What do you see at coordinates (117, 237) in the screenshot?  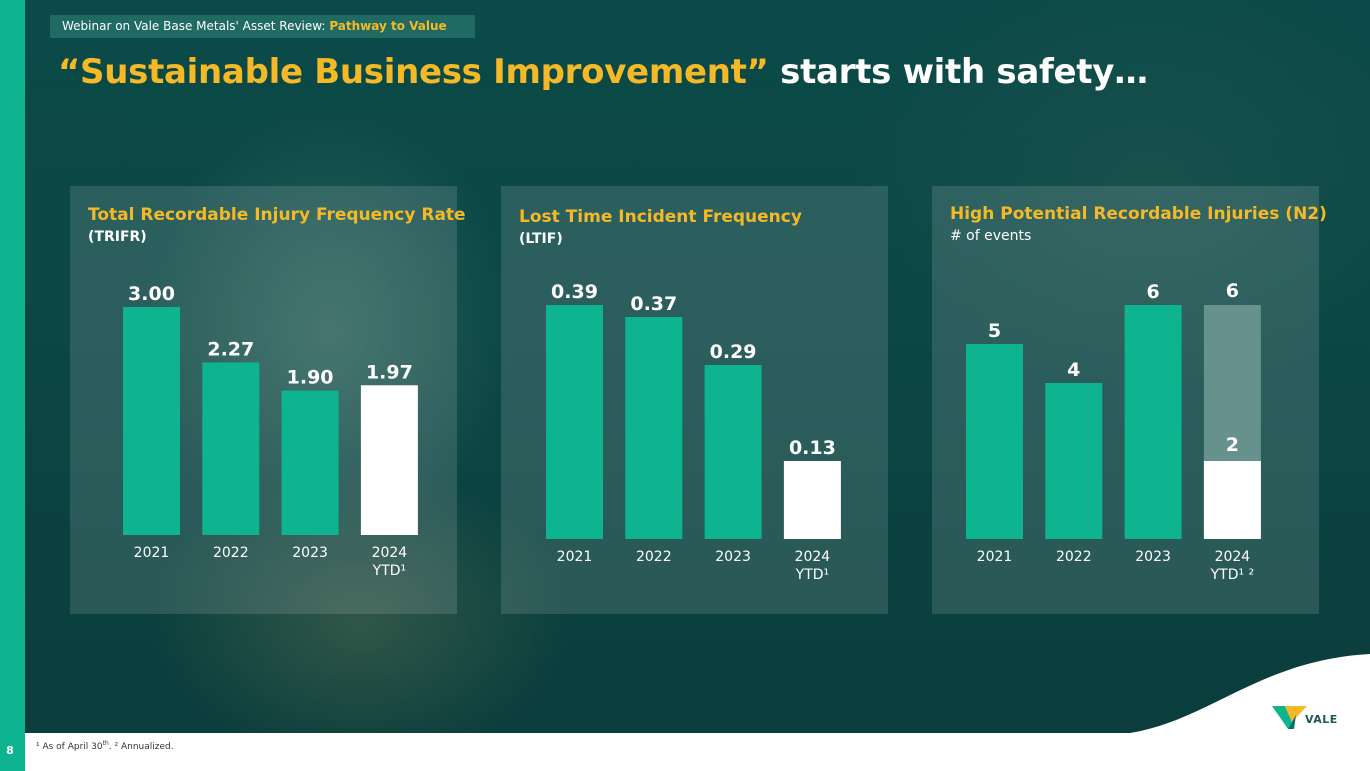 I see `chart-subtitle: (TRIFR)` at bounding box center [117, 237].